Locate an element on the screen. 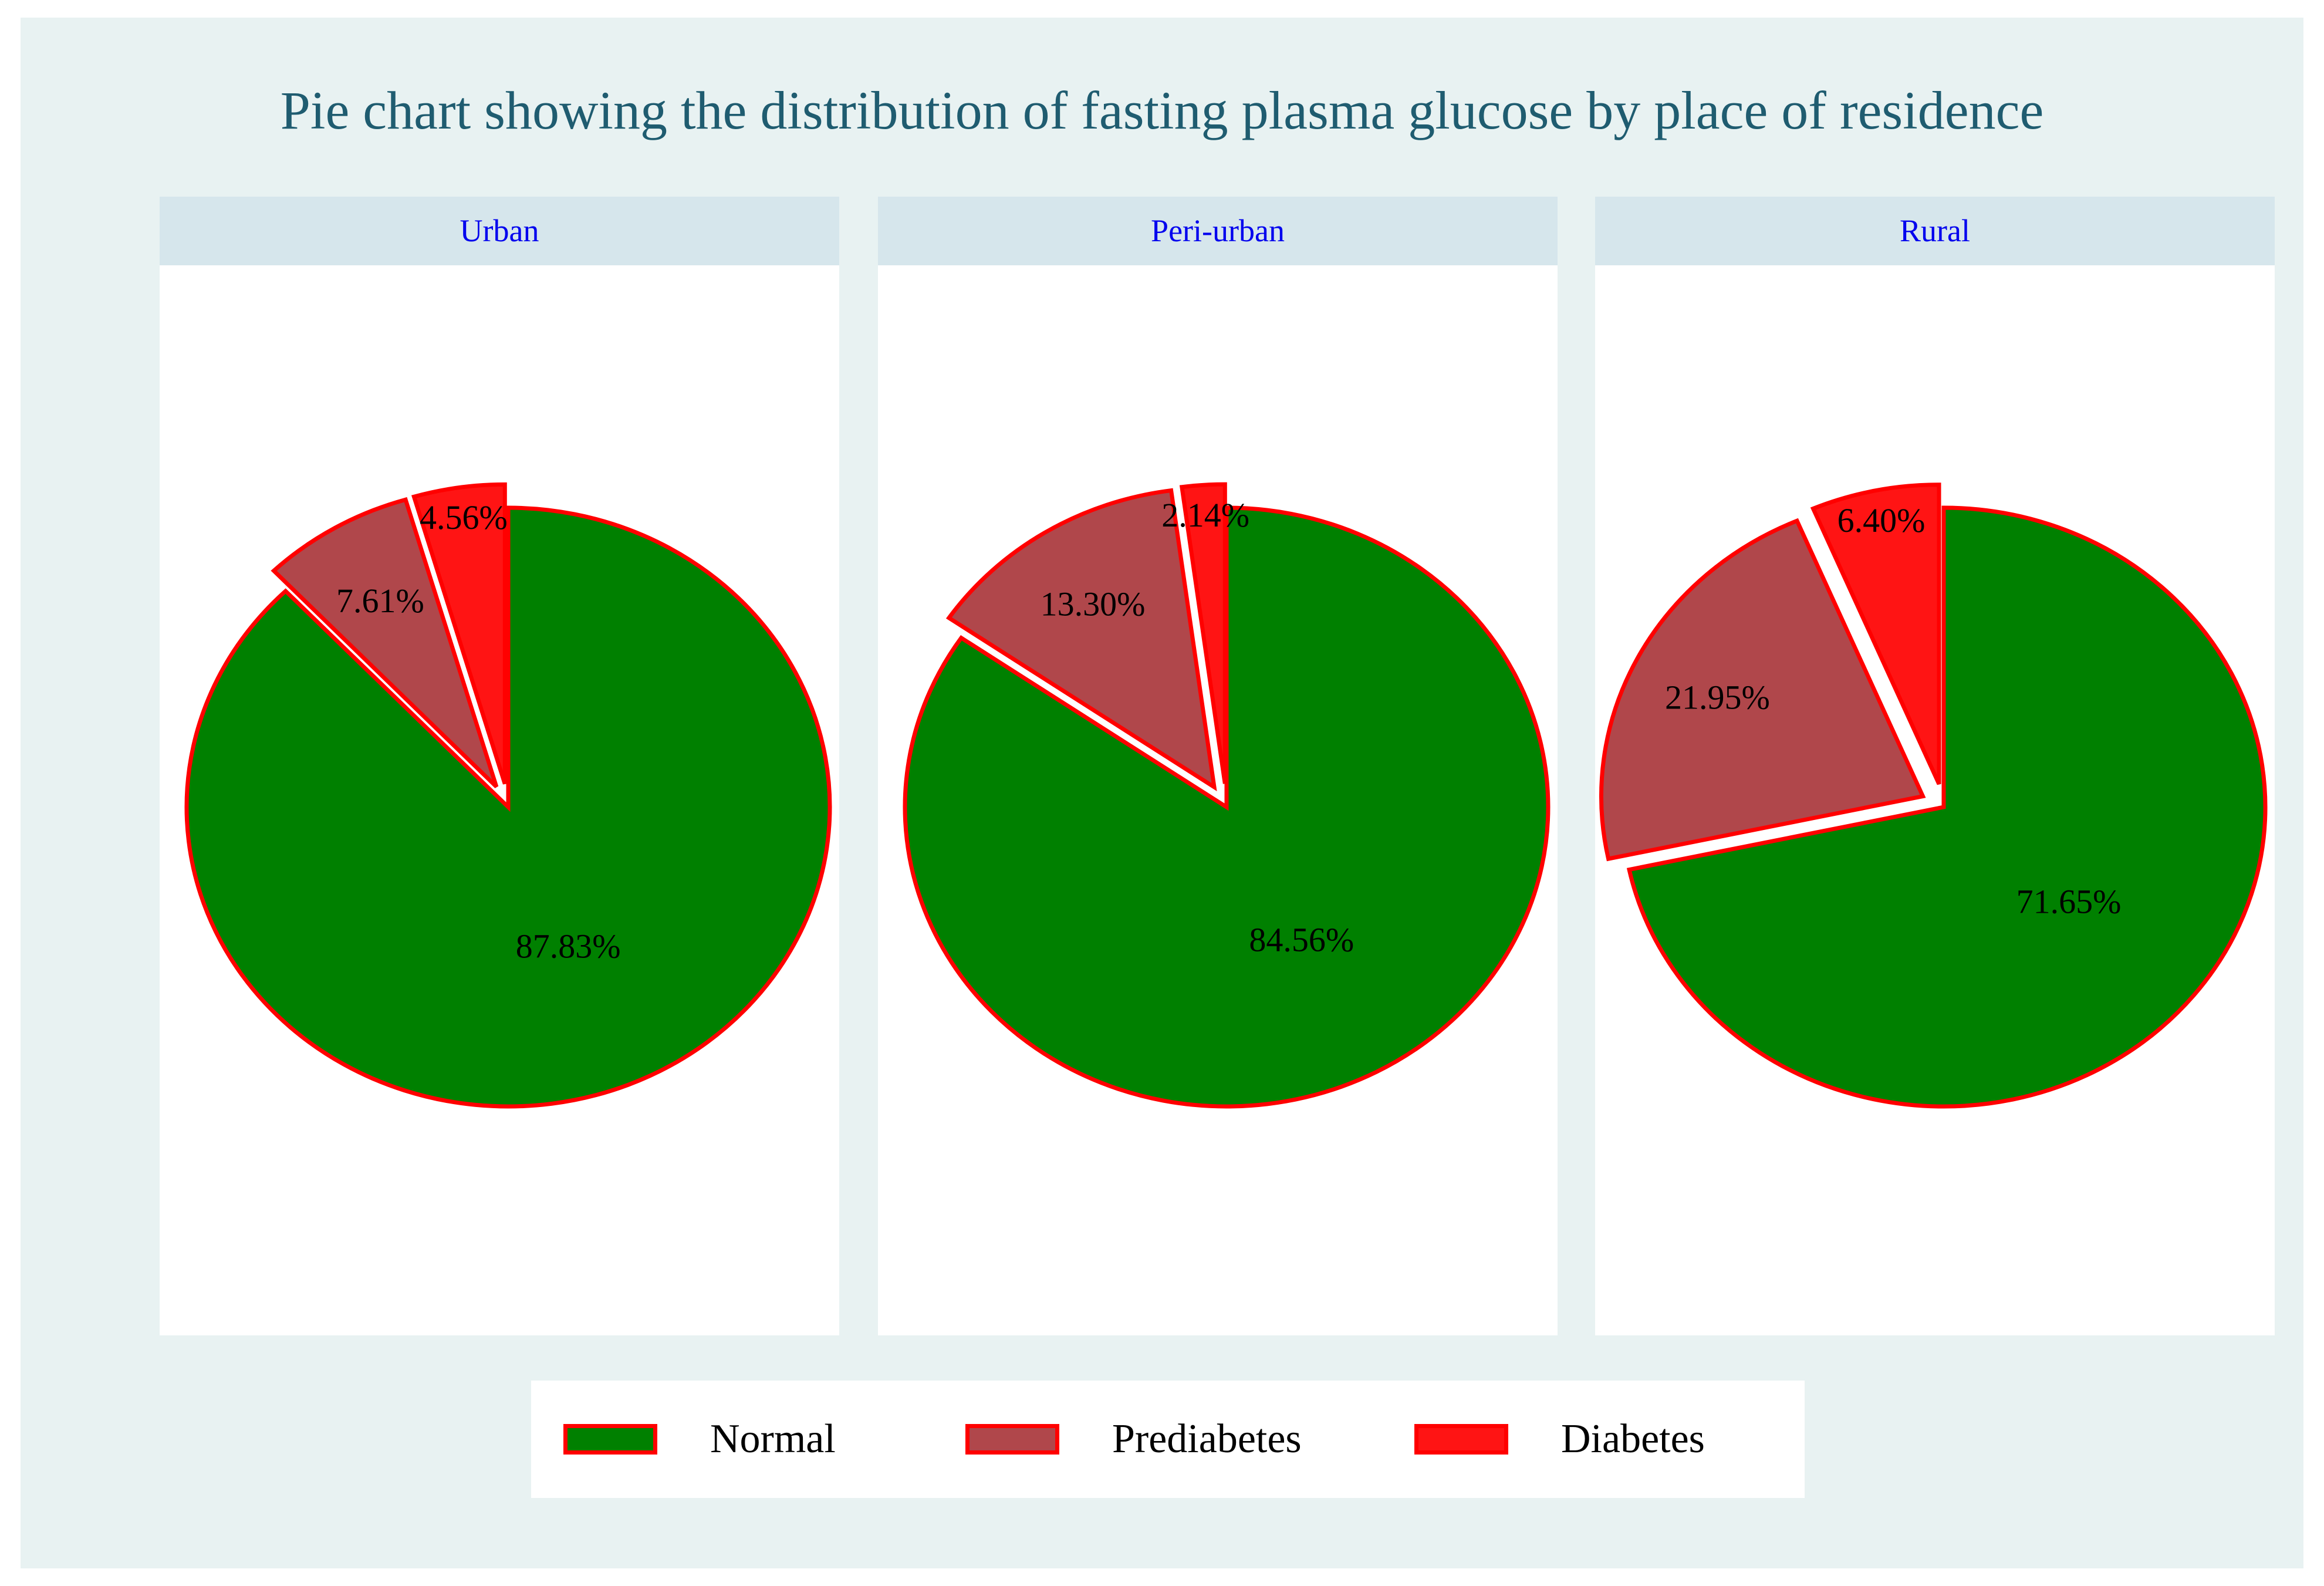  legend-label: Prediabetes is located at coordinates (1207, 1439).